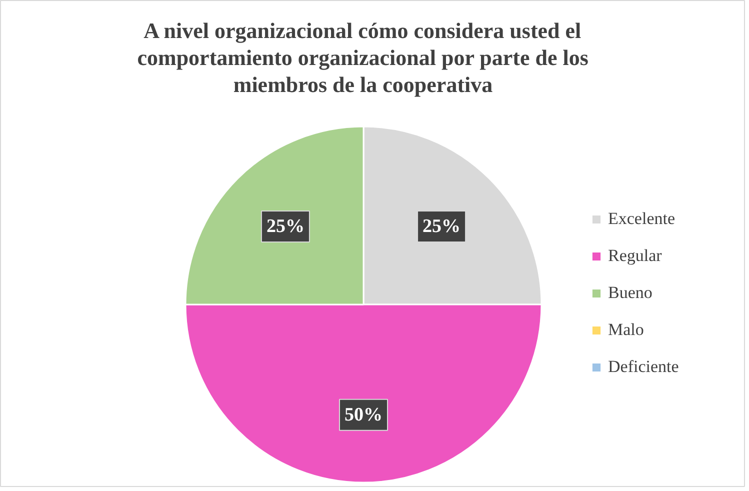 The image size is (749, 491). What do you see at coordinates (643, 367) in the screenshot?
I see `legend-label: Deficiente` at bounding box center [643, 367].